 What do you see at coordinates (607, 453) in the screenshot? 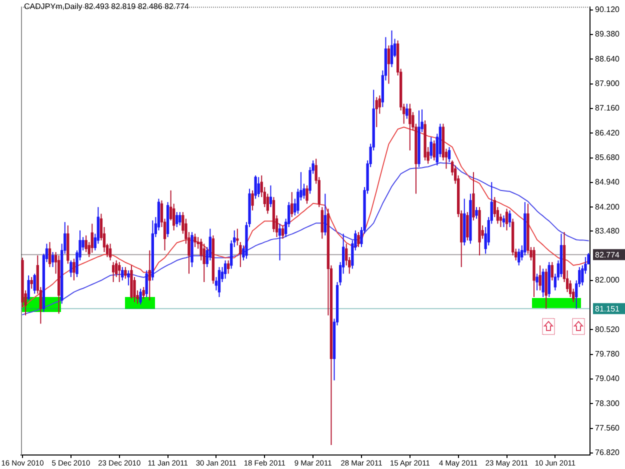
I see `y-tick-label: 76.820` at bounding box center [607, 453].